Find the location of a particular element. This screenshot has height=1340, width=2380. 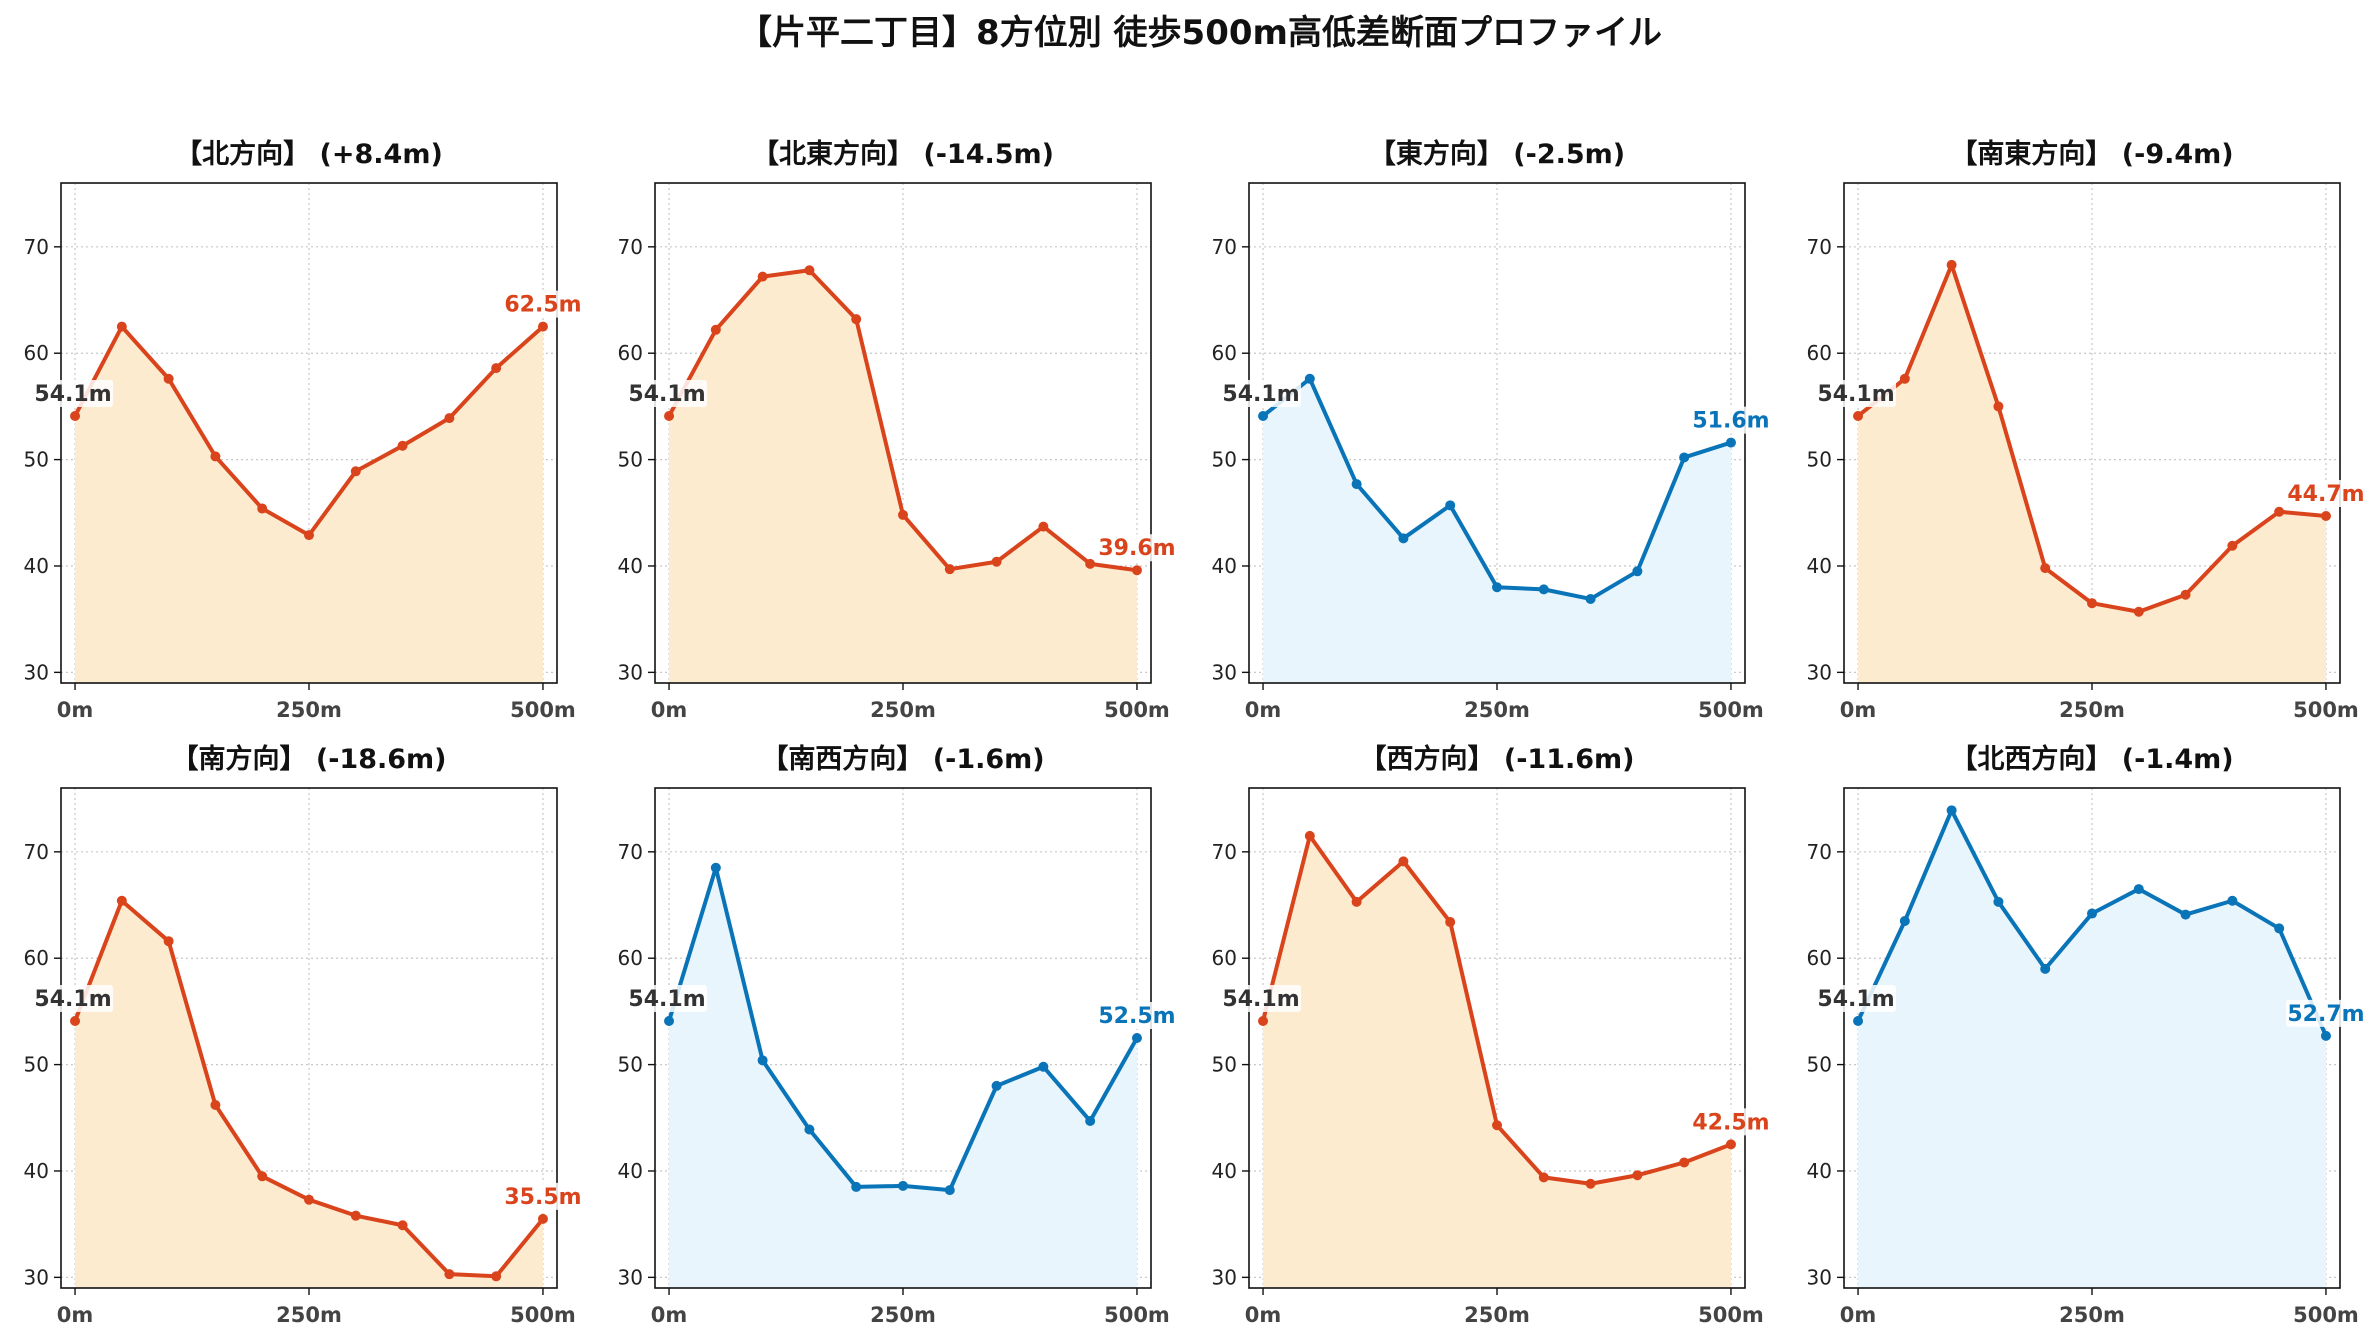

end-elevation-label: 44.7m is located at coordinates (2325, 494).